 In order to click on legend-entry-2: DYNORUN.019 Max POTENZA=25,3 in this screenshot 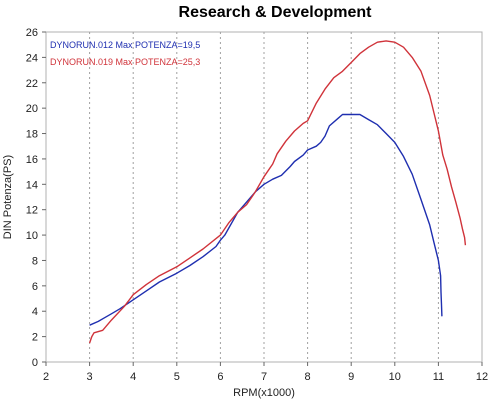, I will do `click(125, 62)`.